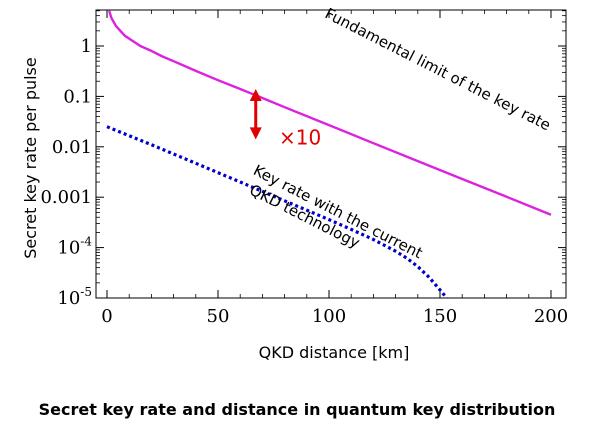 This screenshot has height=431, width=594. Describe the element at coordinates (551, 316) in the screenshot. I see `x-tick-label: 200` at that location.